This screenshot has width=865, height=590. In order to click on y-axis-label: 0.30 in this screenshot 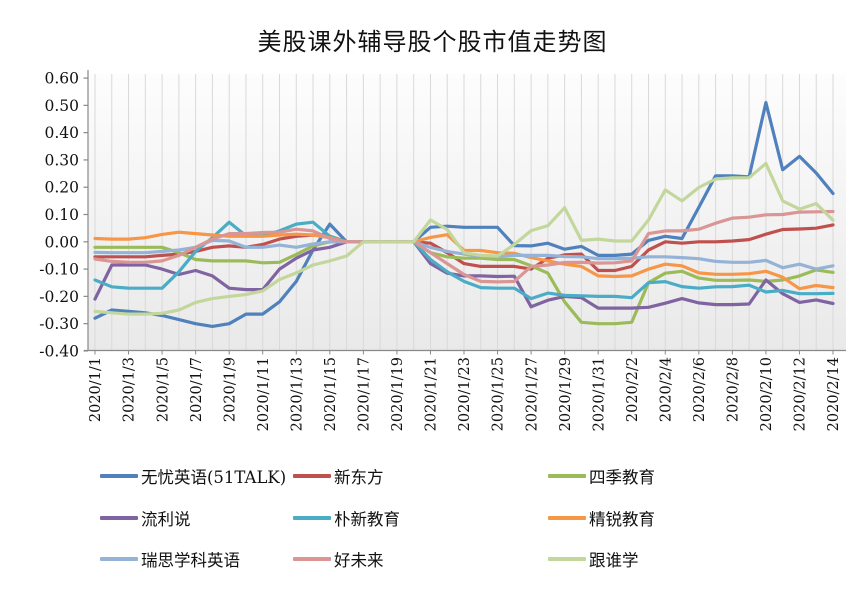, I will do `click(61, 160)`.